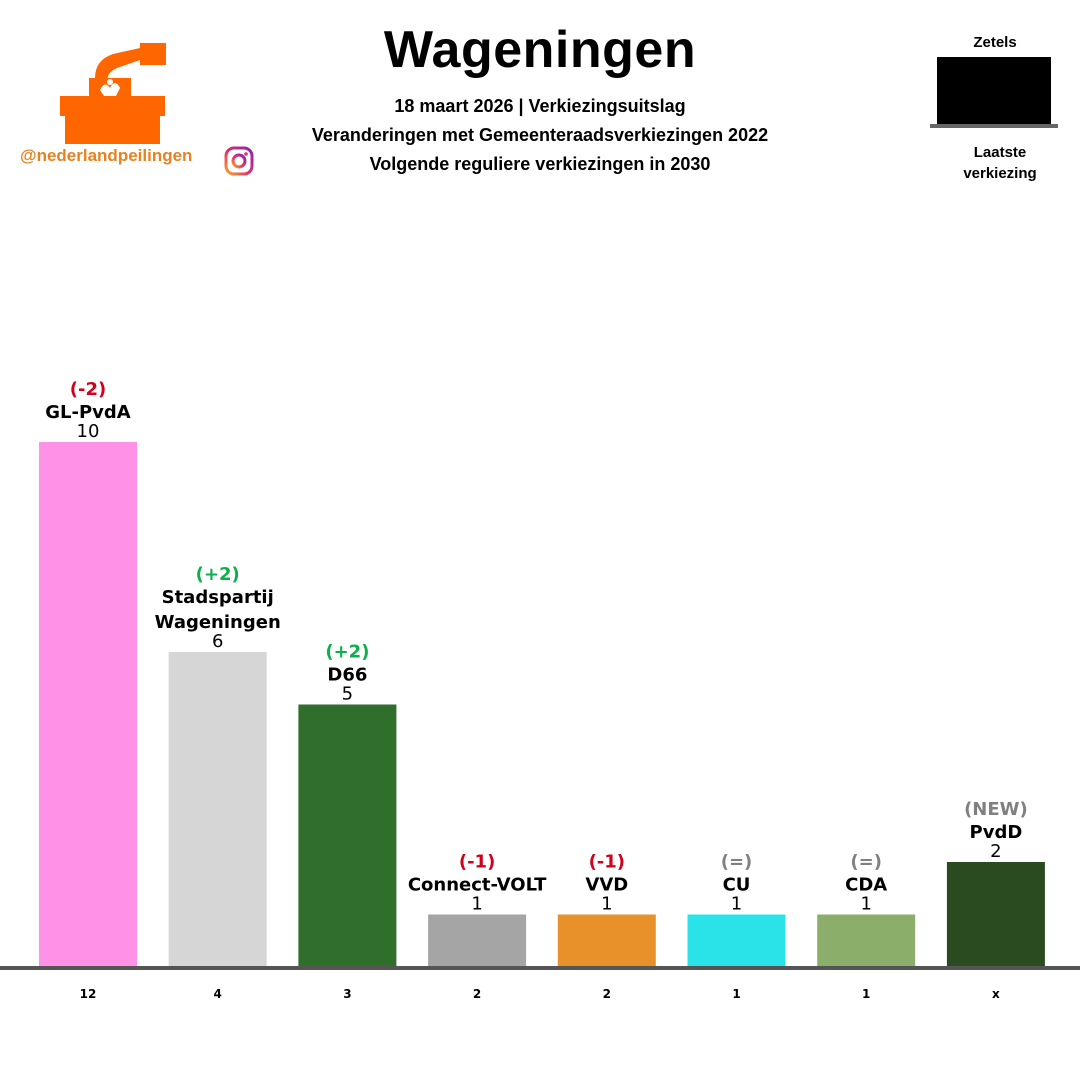 The width and height of the screenshot is (1080, 1080). Describe the element at coordinates (994, 90) in the screenshot. I see `legend-swatch` at that location.